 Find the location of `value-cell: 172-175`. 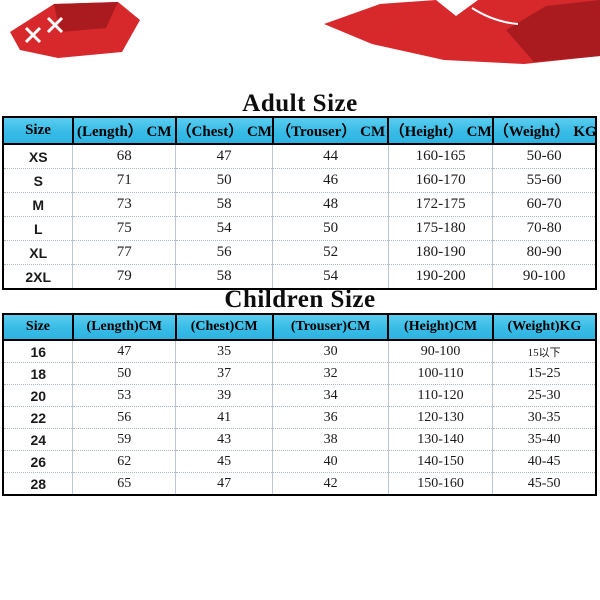

value-cell: 172-175 is located at coordinates (440, 204).